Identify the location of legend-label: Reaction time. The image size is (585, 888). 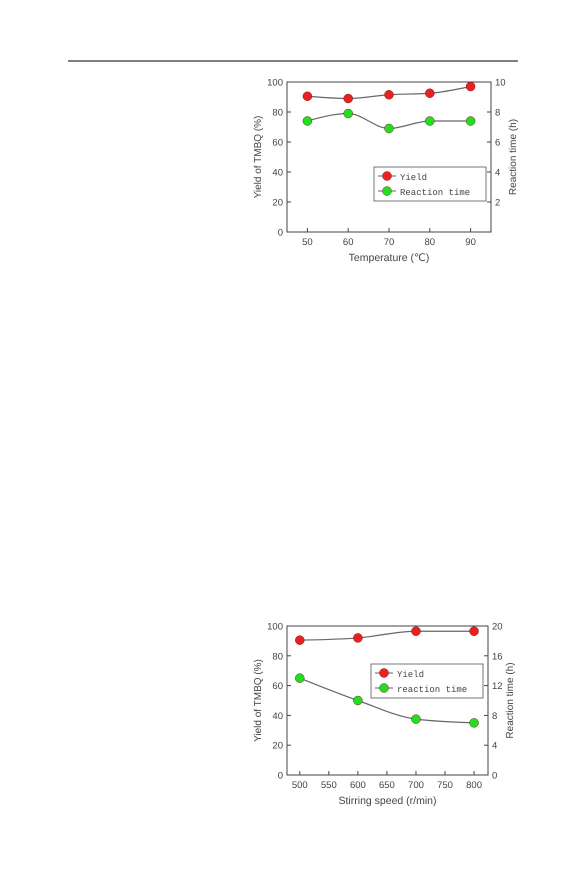
(435, 193).